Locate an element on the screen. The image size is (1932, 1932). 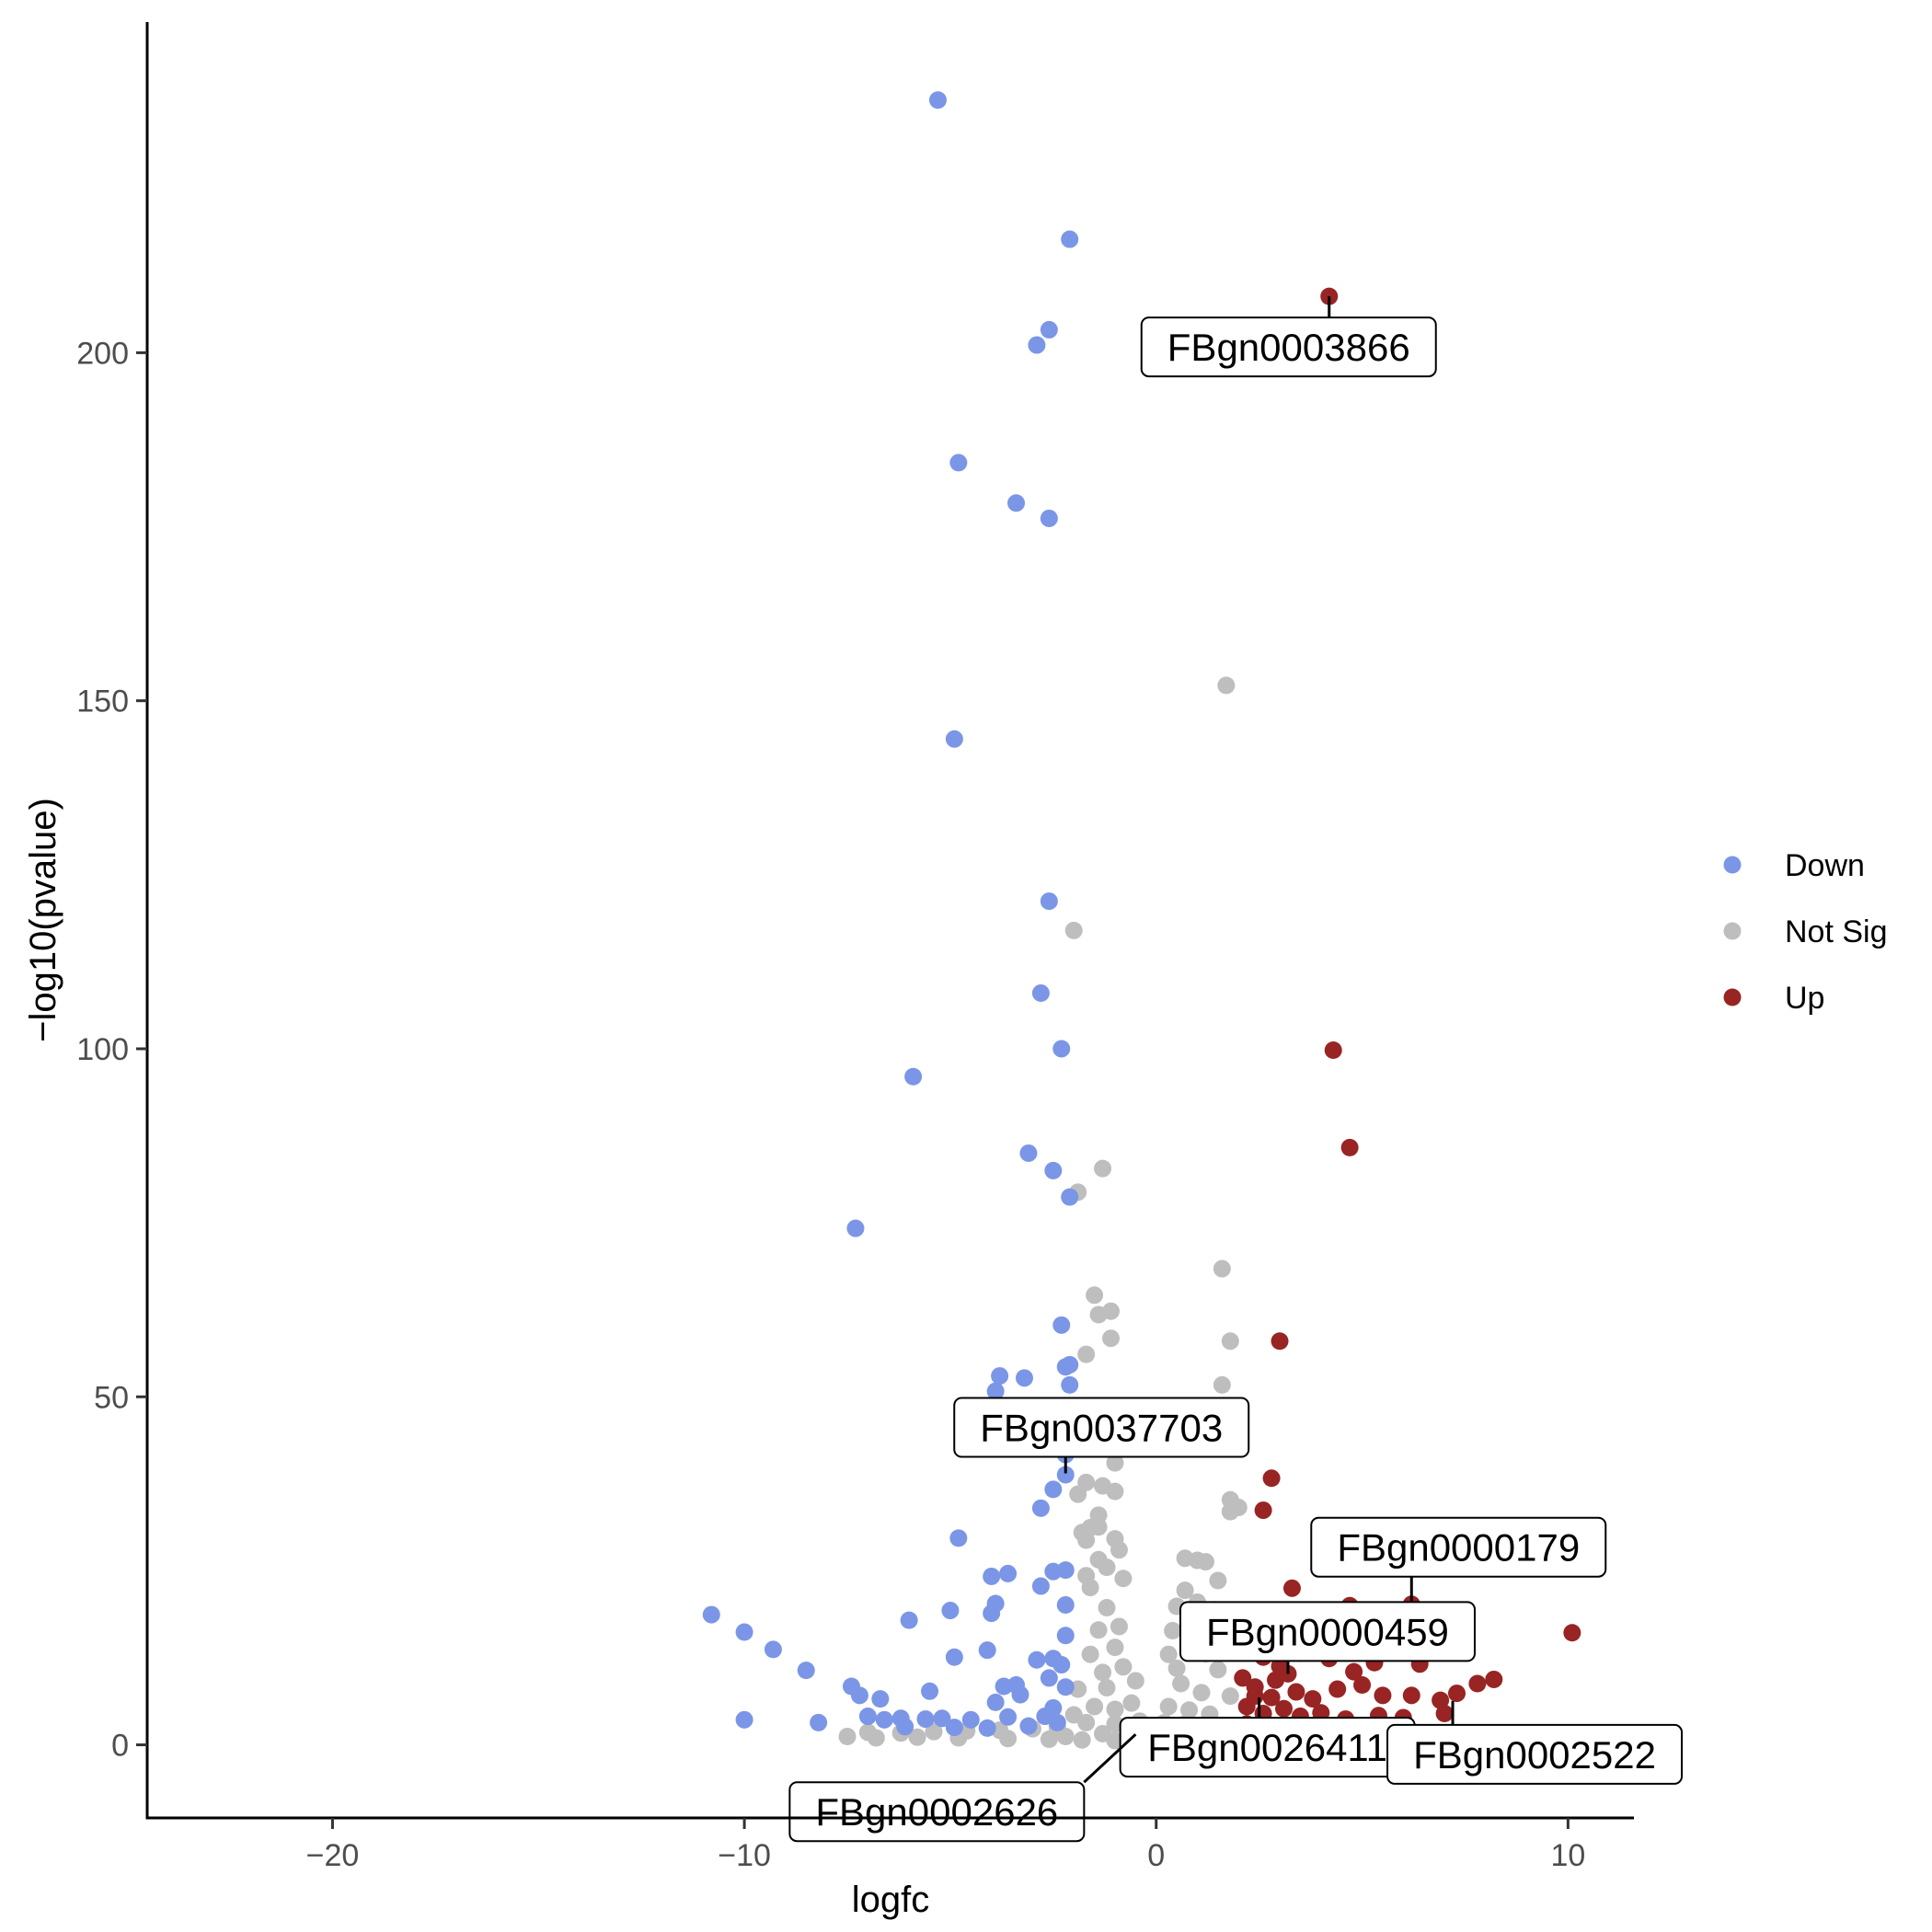
legend: Down Not Sig Up is located at coordinates (1805, 932).